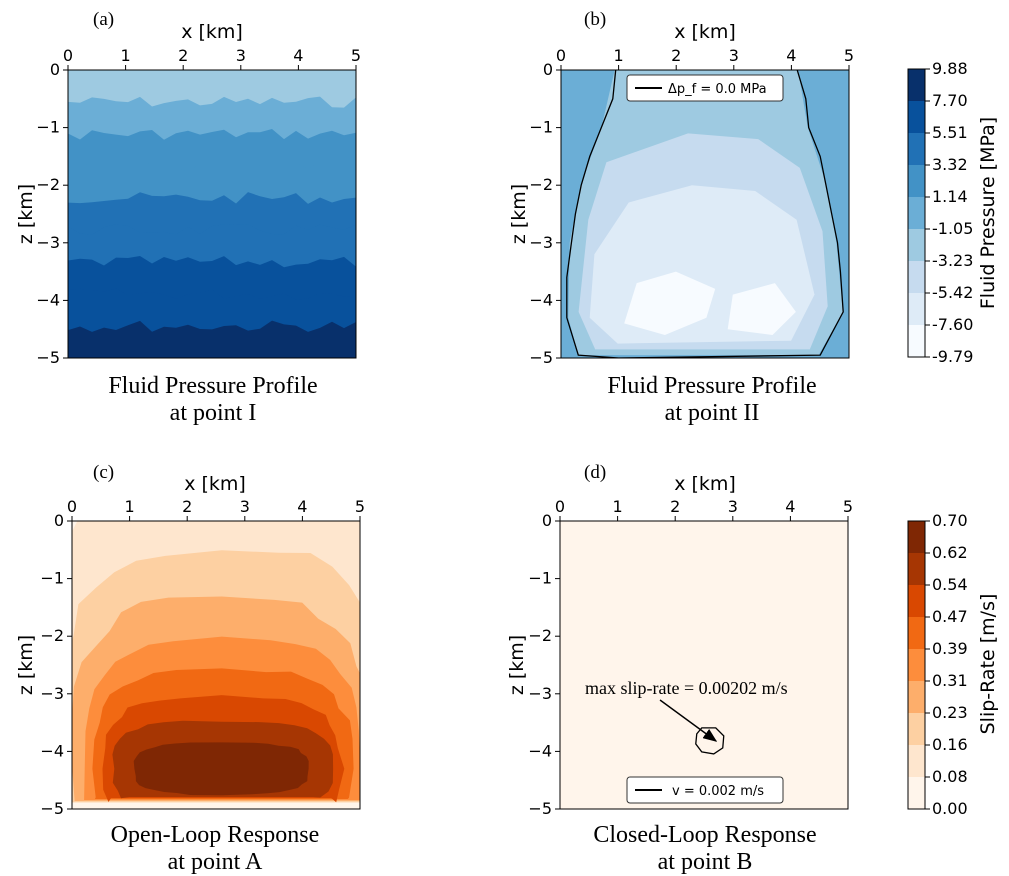 Image resolution: width=1009 pixels, height=876 pixels. What do you see at coordinates (48, 299) in the screenshot?
I see `panel-a-ytick-label: −4` at bounding box center [48, 299].